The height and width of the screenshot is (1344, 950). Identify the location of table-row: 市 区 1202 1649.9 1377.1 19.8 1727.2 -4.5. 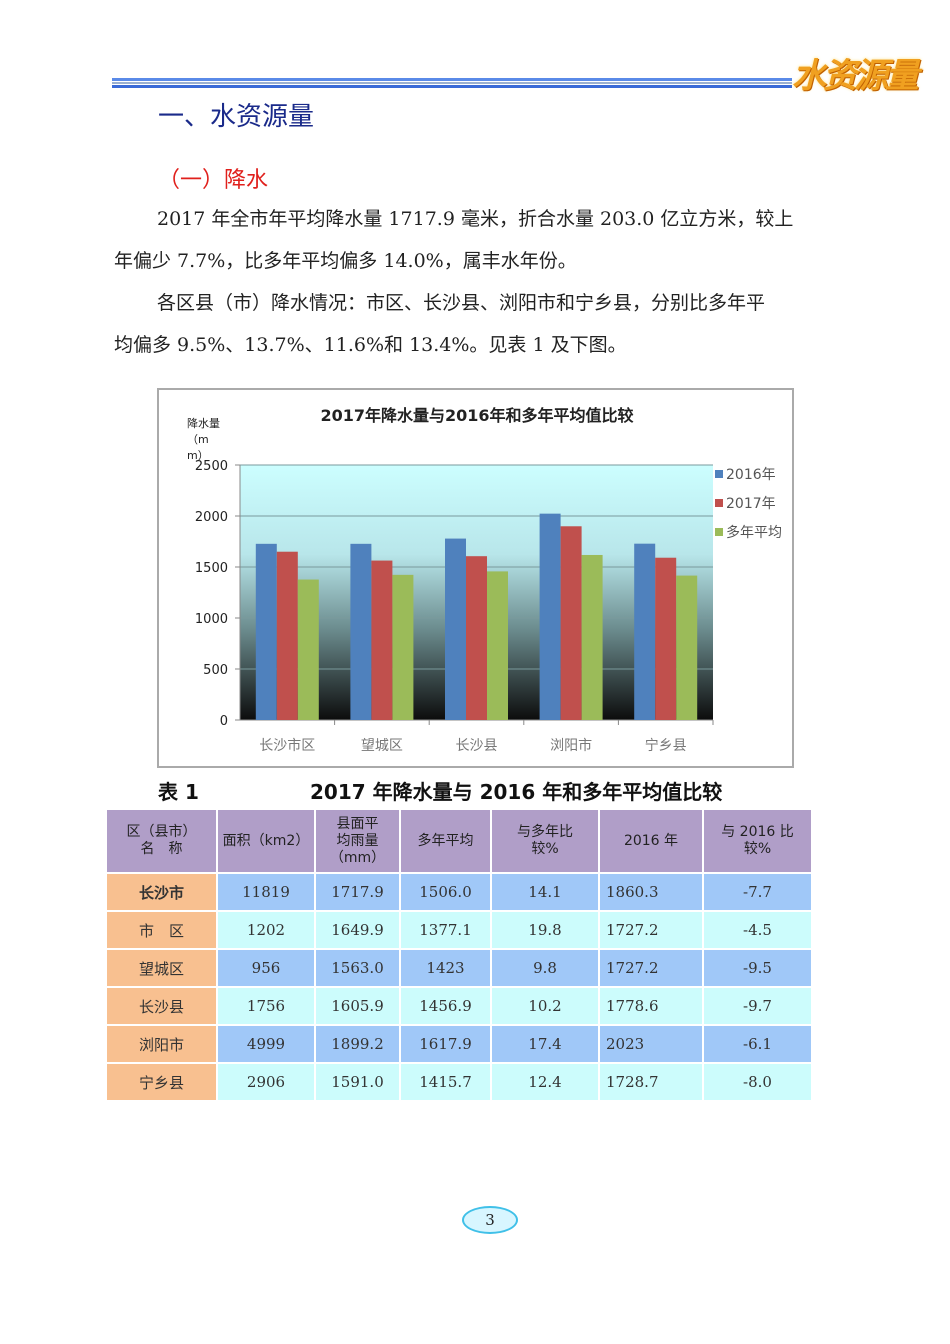
(459, 930).